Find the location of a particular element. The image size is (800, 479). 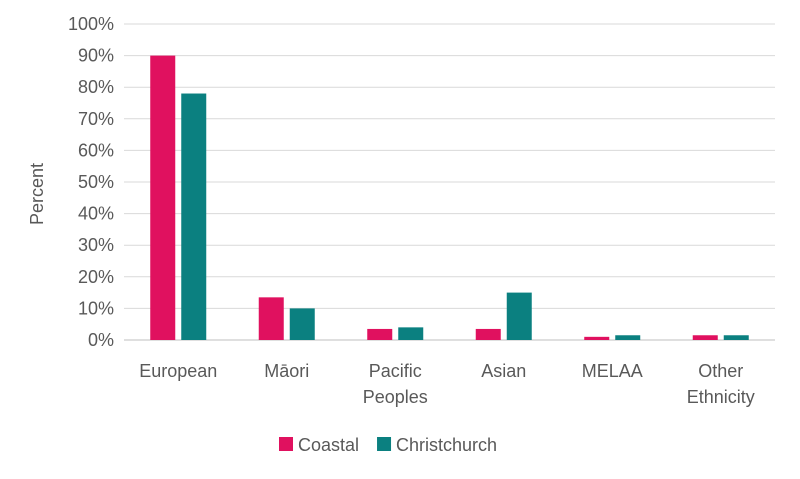

legend-label-christchurch: Christchurch is located at coordinates (446, 445).